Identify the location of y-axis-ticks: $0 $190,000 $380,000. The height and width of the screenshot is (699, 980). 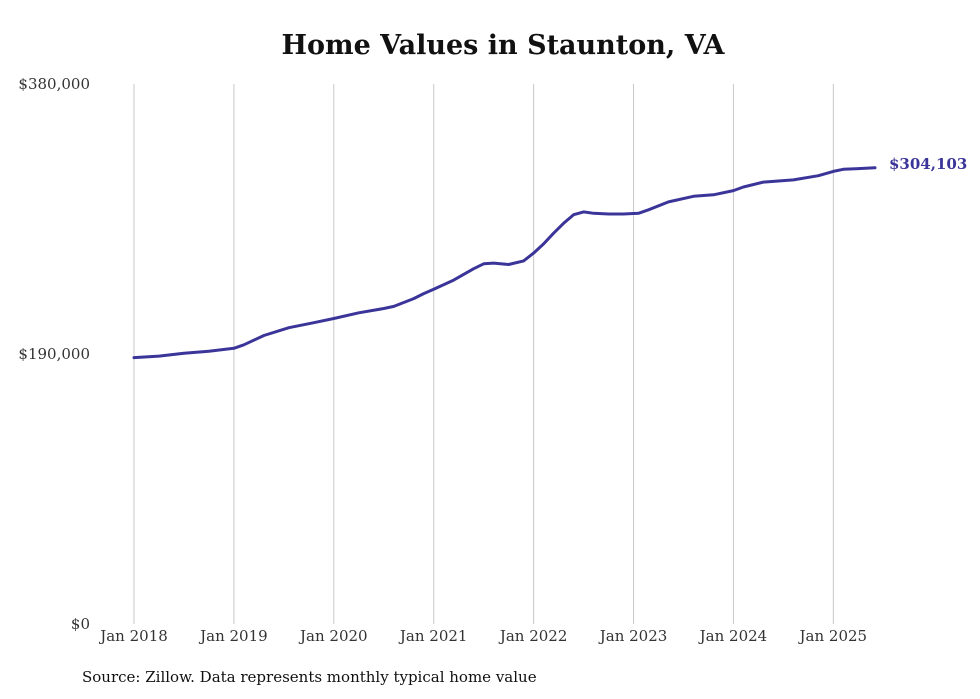
(54, 354).